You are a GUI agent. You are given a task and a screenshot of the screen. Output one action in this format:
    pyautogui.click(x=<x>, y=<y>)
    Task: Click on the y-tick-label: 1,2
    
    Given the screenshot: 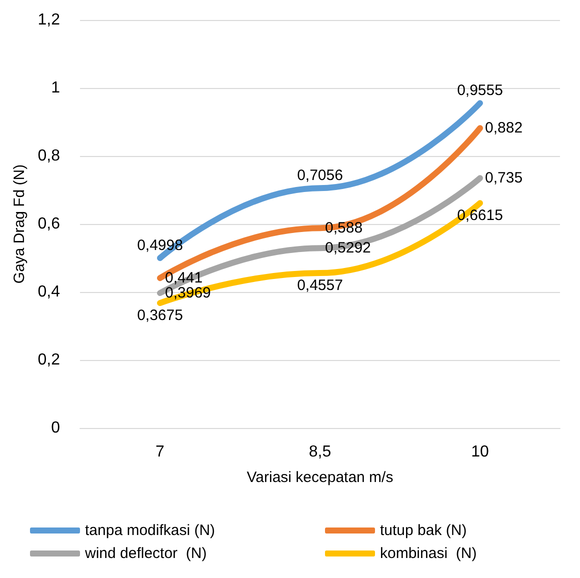 What is the action you would take?
    pyautogui.click(x=49, y=20)
    